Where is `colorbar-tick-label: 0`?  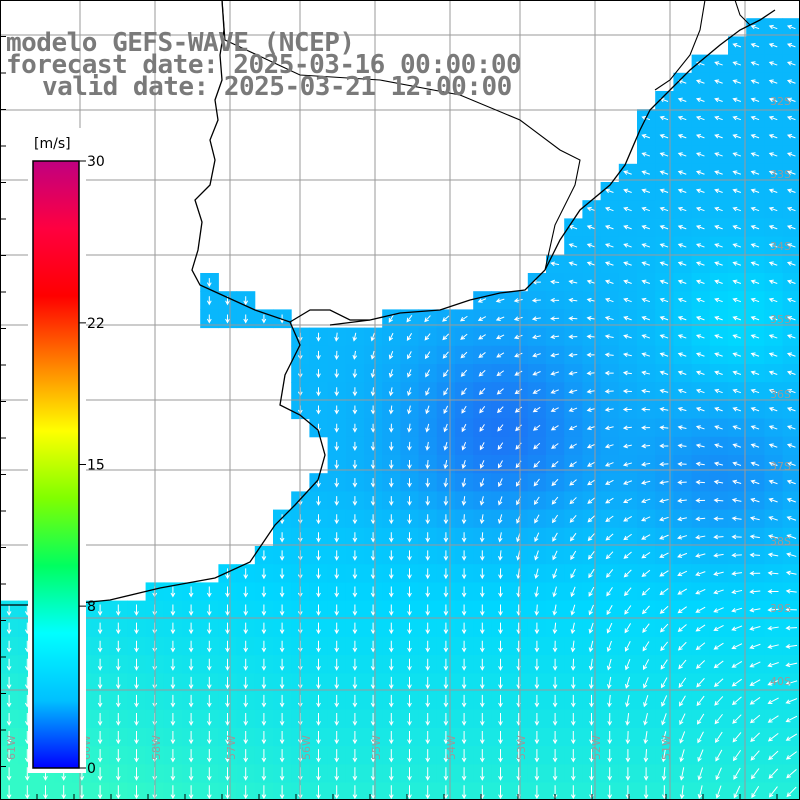
colorbar-tick-label: 0 is located at coordinates (91, 769).